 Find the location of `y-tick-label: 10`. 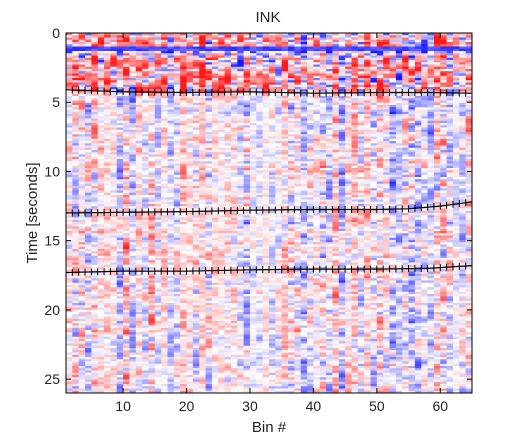

y-tick-label: 10 is located at coordinates (52, 171).